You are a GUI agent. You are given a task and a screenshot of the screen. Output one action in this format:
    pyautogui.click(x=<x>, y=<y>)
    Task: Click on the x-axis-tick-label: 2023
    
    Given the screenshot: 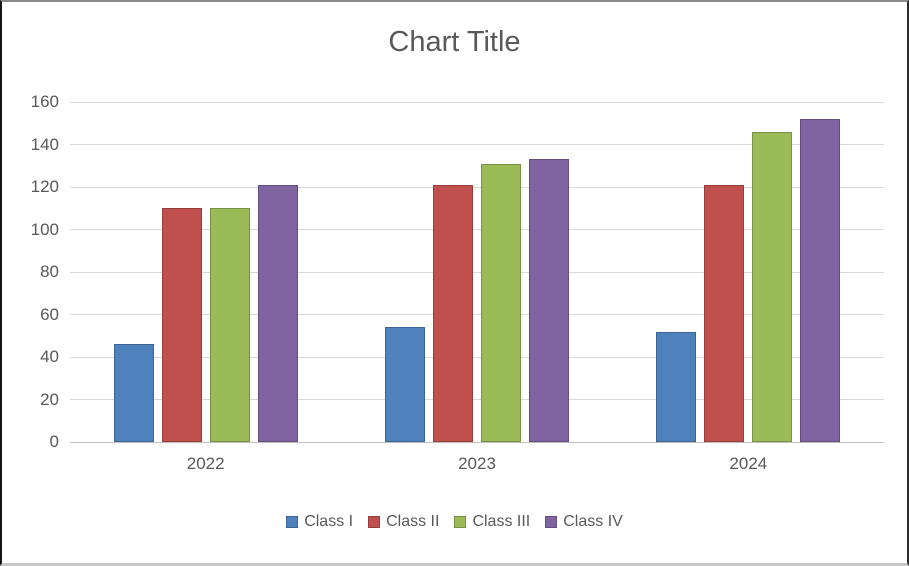 What is the action you would take?
    pyautogui.click(x=477, y=463)
    